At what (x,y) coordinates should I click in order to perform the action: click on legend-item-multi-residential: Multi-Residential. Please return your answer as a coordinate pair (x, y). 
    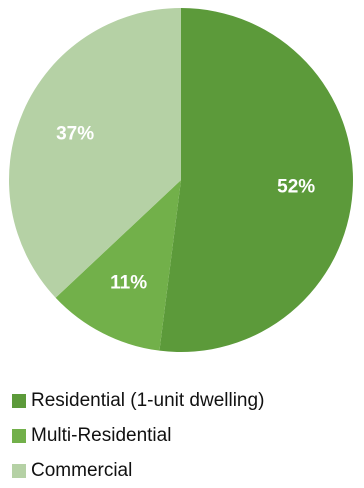
    Looking at the image, I should click on (138, 435).